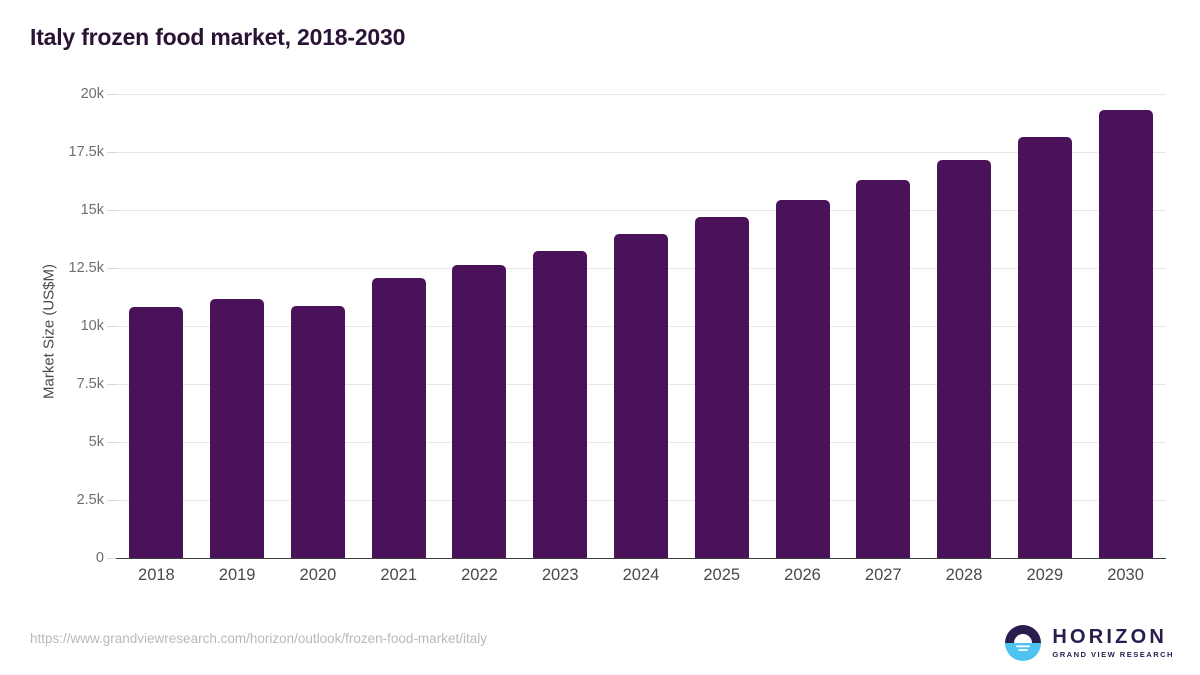  What do you see at coordinates (1113, 655) in the screenshot?
I see `logo-tagline: GRAND VIEW RESEARCH` at bounding box center [1113, 655].